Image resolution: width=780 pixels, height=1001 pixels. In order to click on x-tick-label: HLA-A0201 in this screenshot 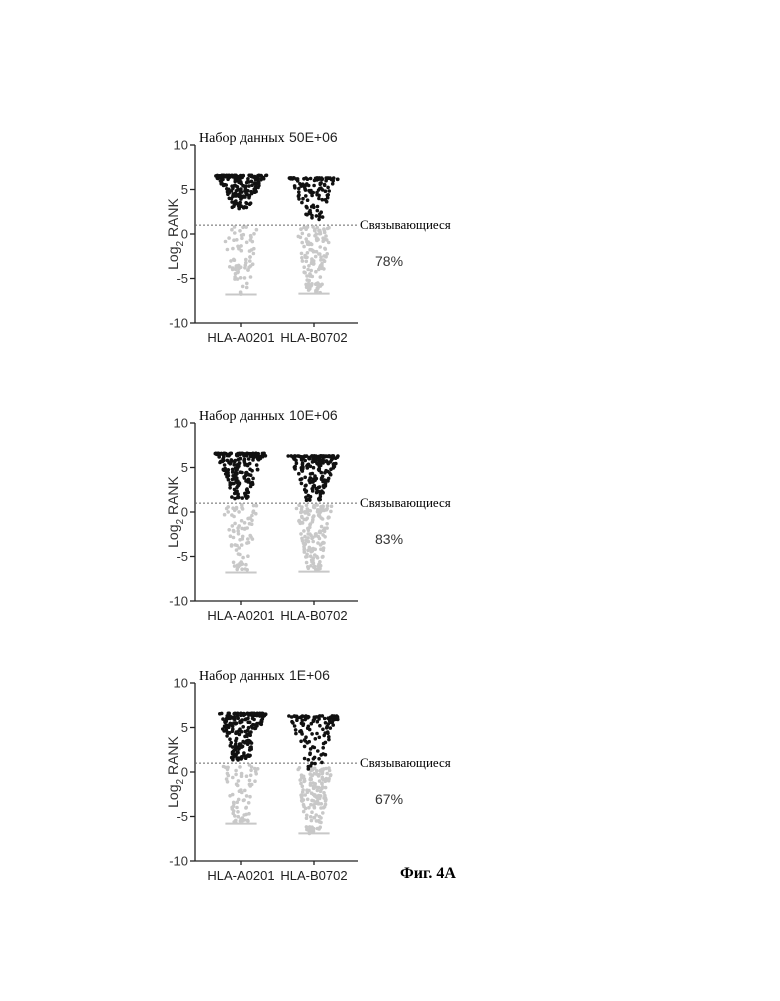, I will do `click(240, 337)`.